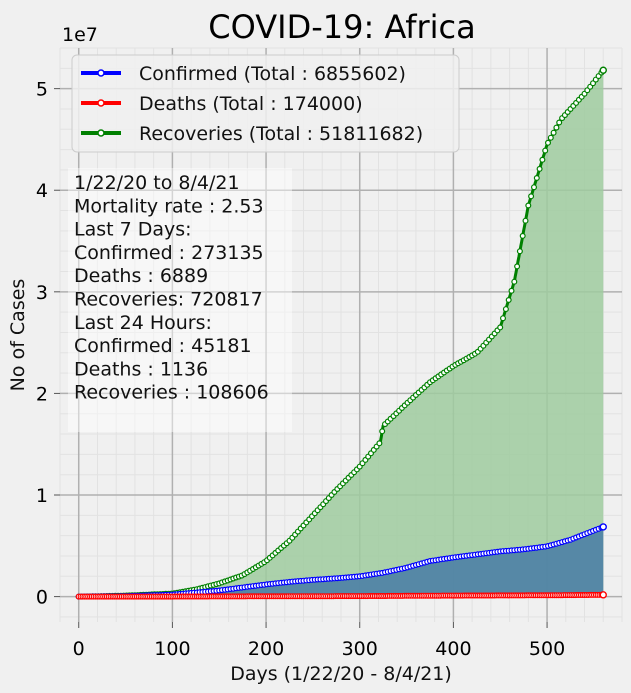 This screenshot has height=693, width=631. Describe the element at coordinates (163, 346) in the screenshot. I see `info-line: Confirmed : 45181` at that location.